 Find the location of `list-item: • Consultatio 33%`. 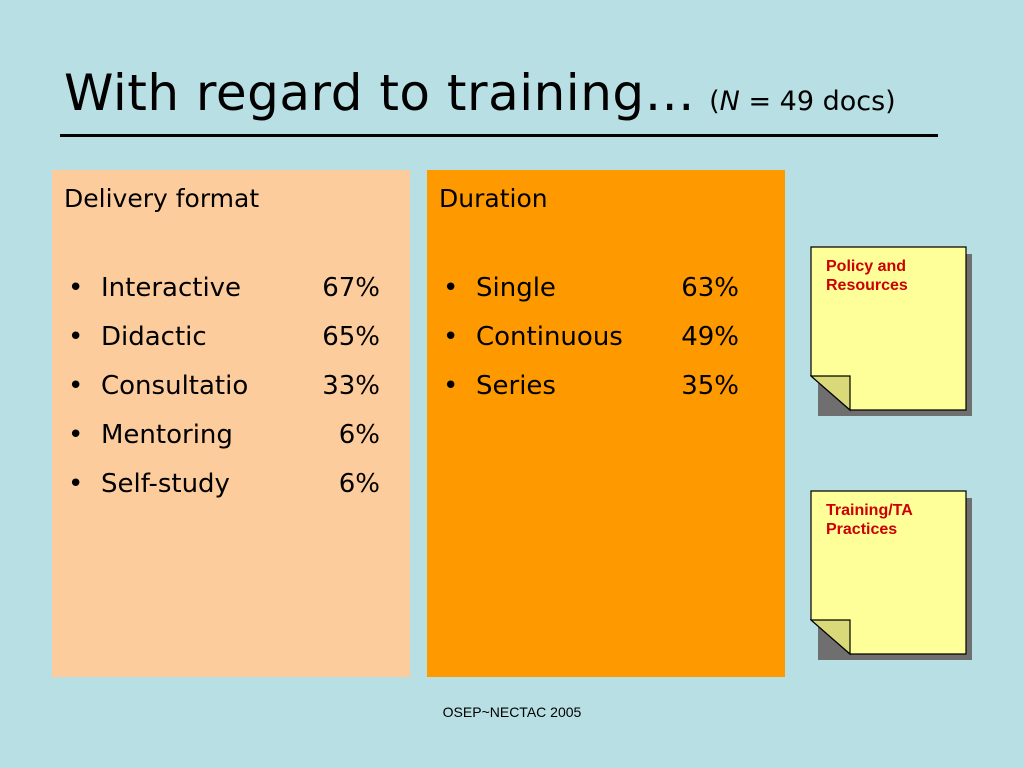

list-item: • Consultatio 33% is located at coordinates (231, 386).